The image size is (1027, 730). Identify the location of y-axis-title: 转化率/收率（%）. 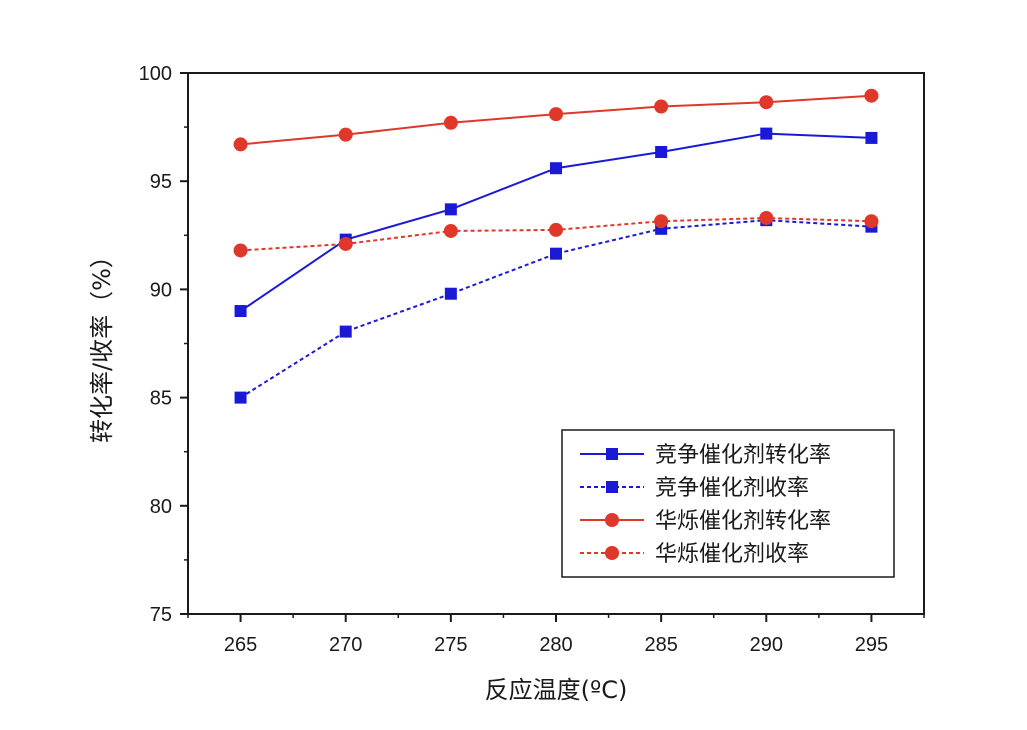
(102, 343).